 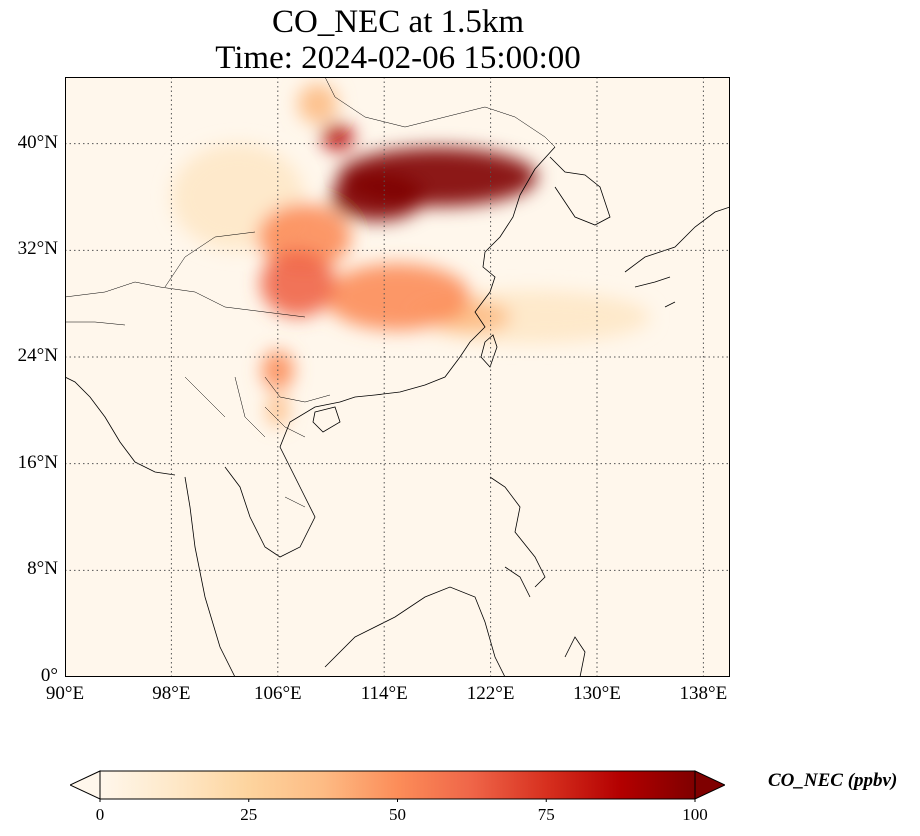 What do you see at coordinates (575, 656) in the screenshot?
I see `coastline-sulawesi` at bounding box center [575, 656].